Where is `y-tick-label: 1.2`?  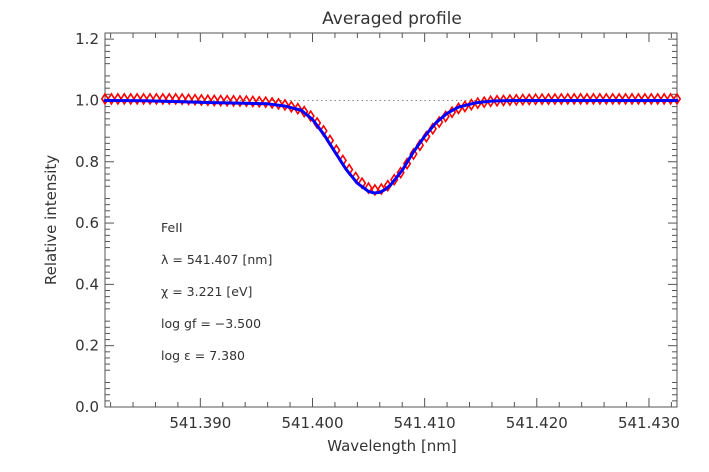 y-tick-label: 1.2 is located at coordinates (87, 39).